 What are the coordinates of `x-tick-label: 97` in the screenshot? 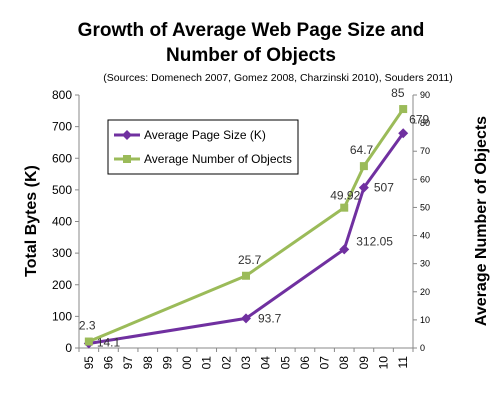 It's located at (128, 363).